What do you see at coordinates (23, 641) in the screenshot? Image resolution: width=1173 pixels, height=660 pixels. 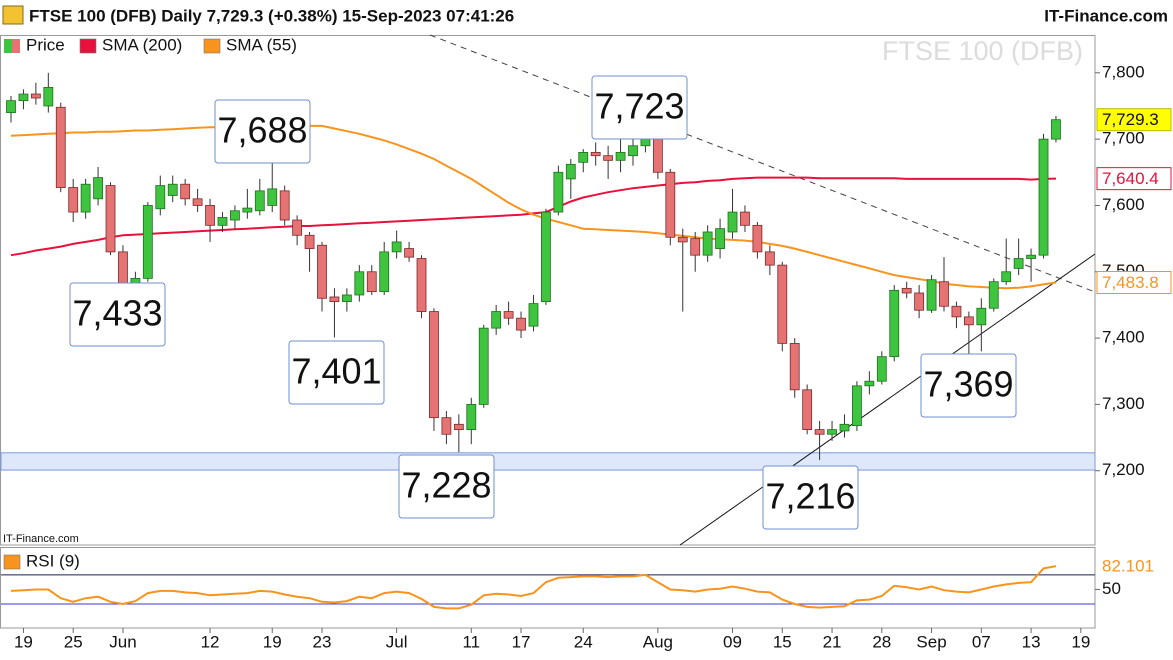 I see `x-tick-label: 19` at bounding box center [23, 641].